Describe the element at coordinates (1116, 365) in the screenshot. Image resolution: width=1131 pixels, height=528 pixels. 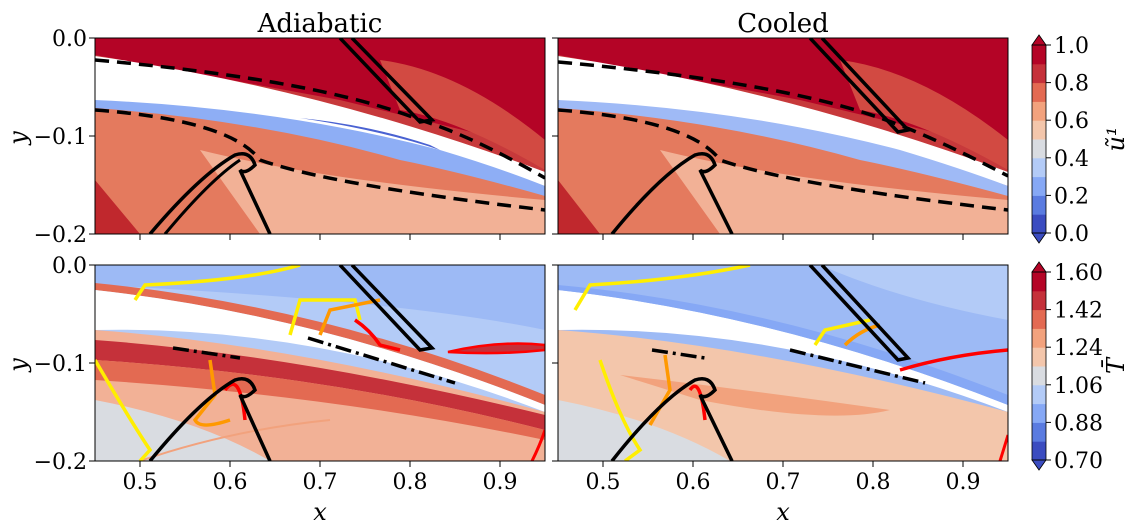
I see `colorbar-label: T̄` at that location.